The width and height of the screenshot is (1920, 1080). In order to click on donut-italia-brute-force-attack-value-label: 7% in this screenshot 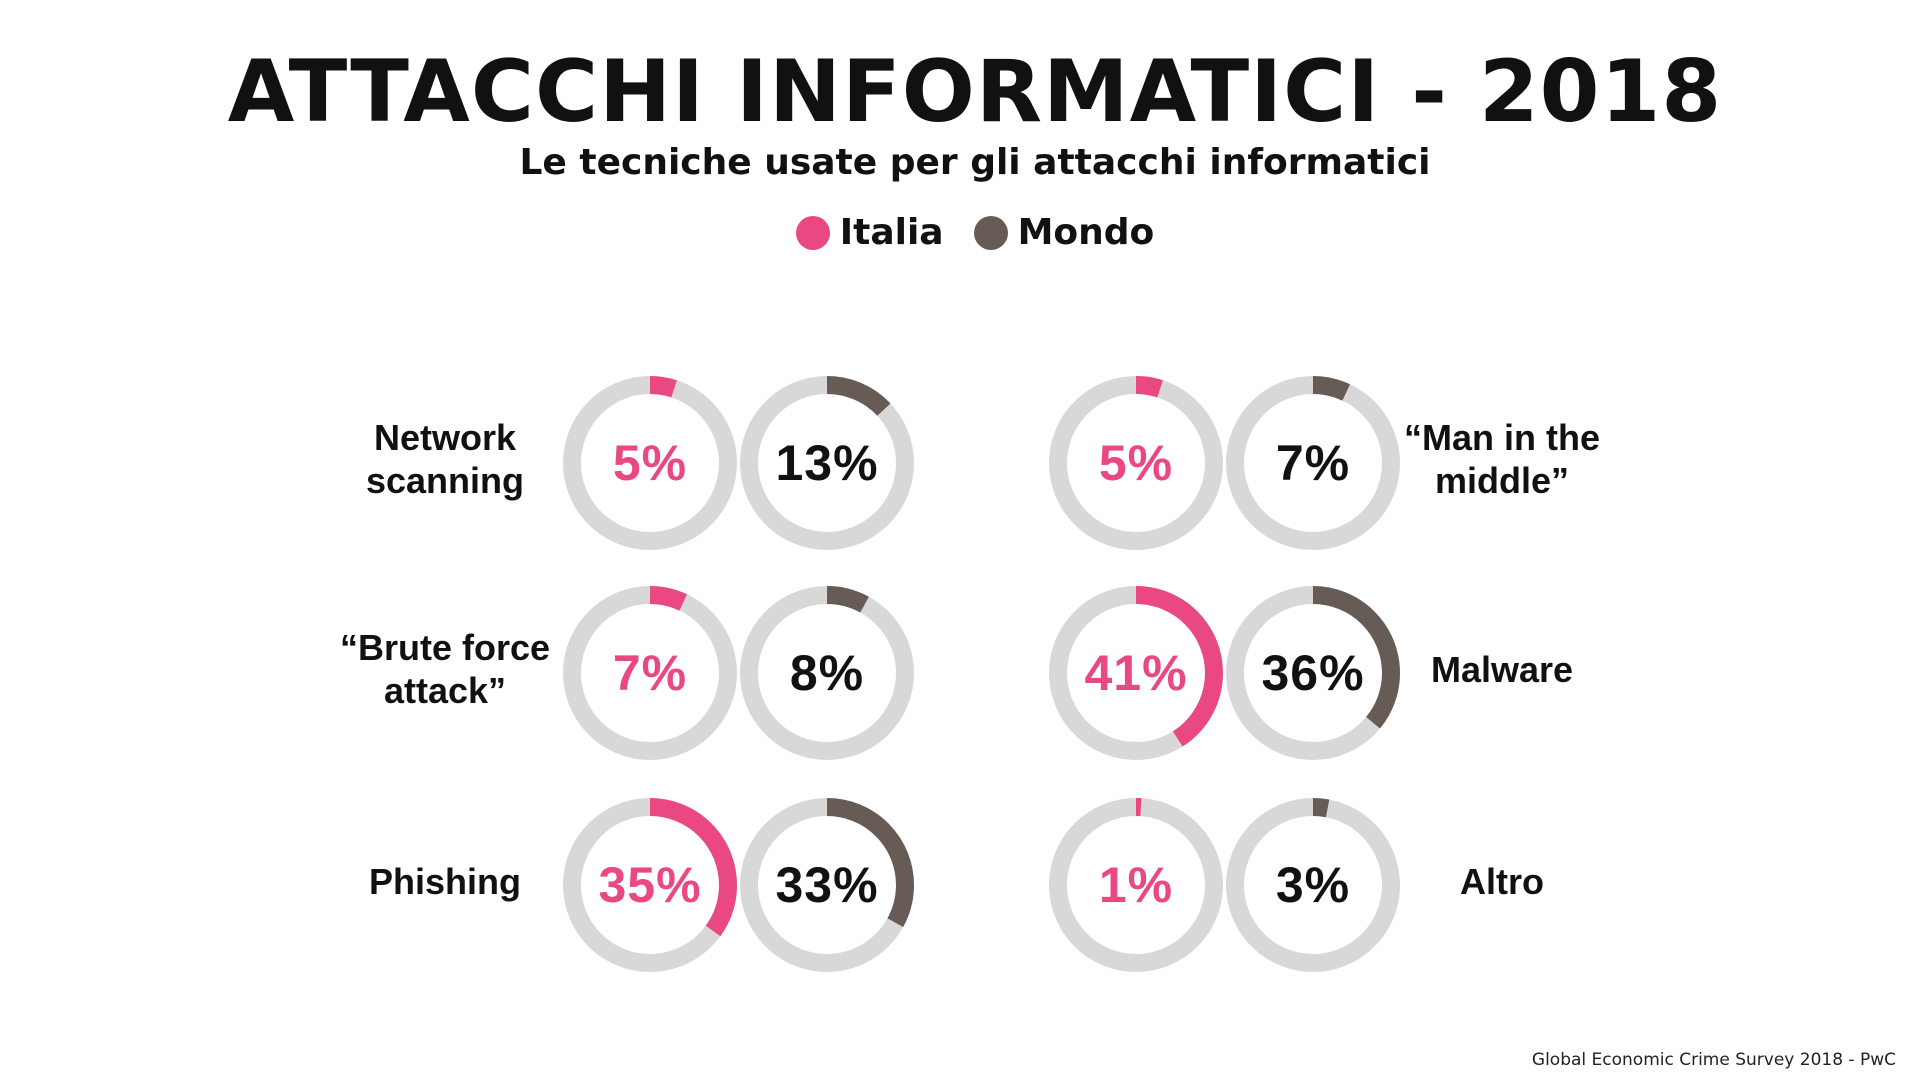, I will do `click(650, 673)`.